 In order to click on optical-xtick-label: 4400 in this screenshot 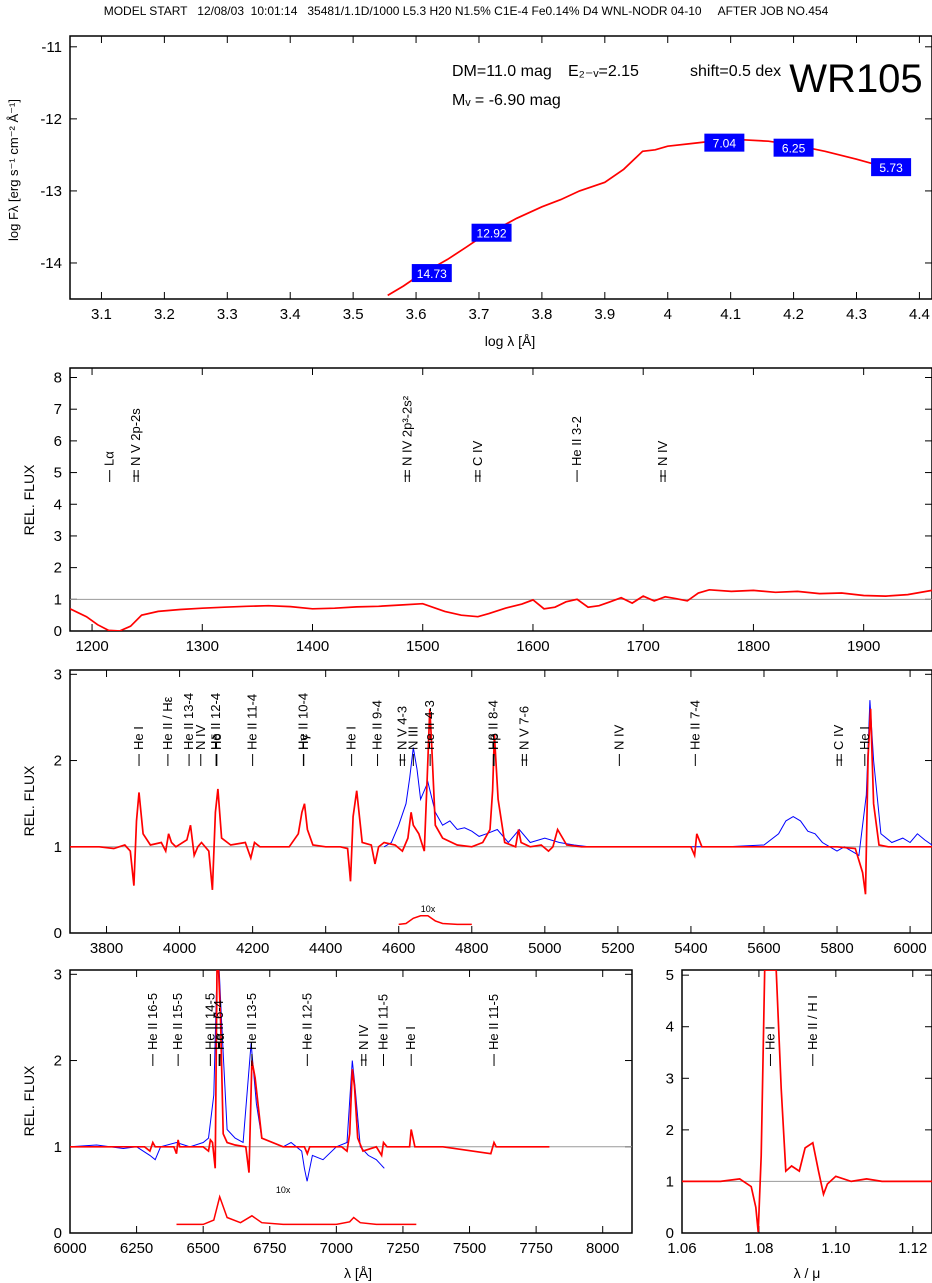, I will do `click(325, 948)`.